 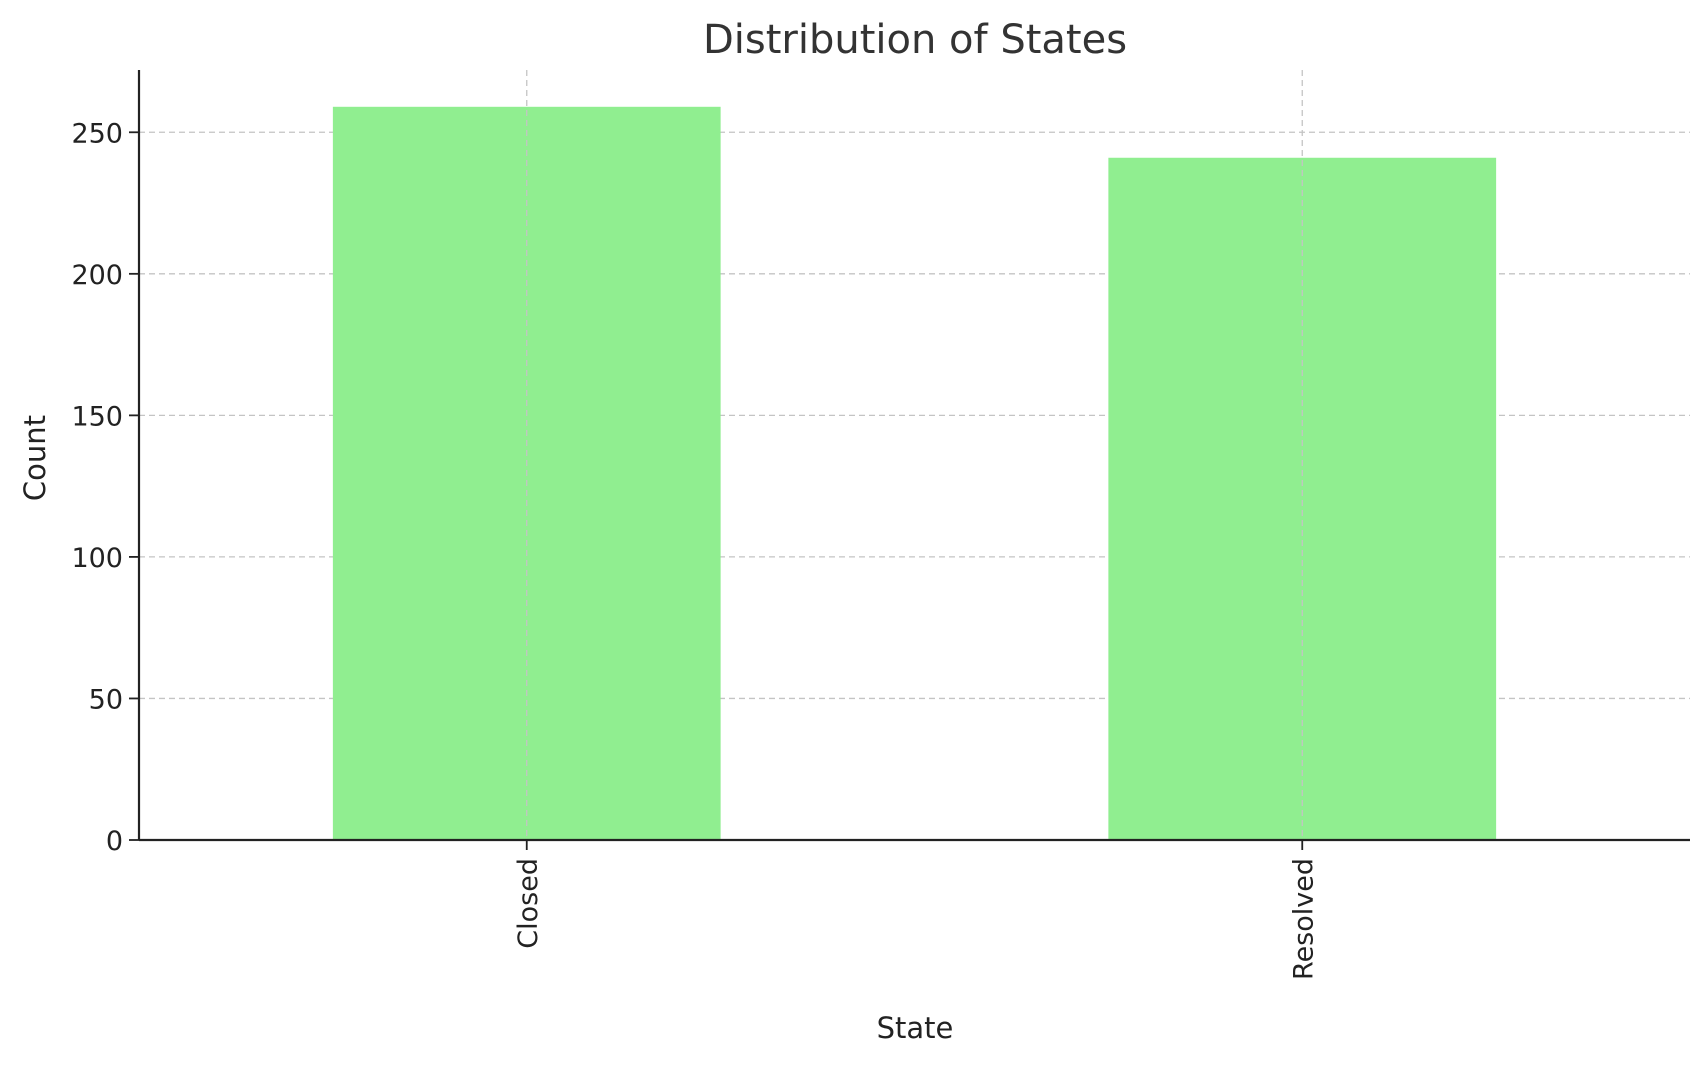 What do you see at coordinates (106, 699) in the screenshot?
I see `y-tick-label: 50` at bounding box center [106, 699].